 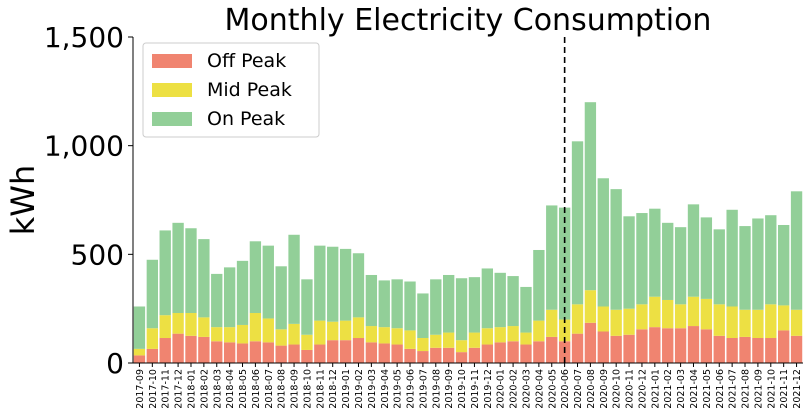 What do you see at coordinates (191, 389) in the screenshot?
I see `x-tick-label-2018-01: 2018-01` at bounding box center [191, 389].